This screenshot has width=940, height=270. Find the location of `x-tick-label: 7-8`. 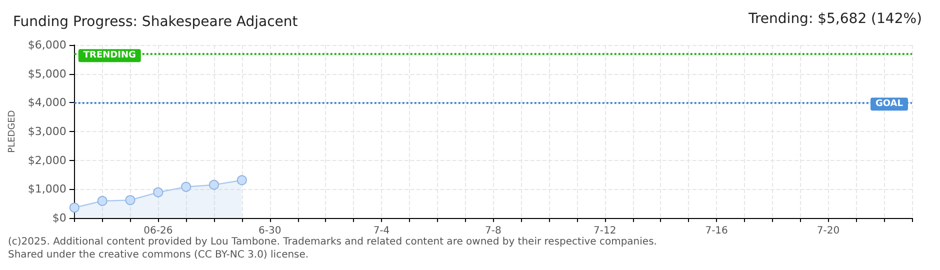

x-tick-label: 7-8 is located at coordinates (493, 231).